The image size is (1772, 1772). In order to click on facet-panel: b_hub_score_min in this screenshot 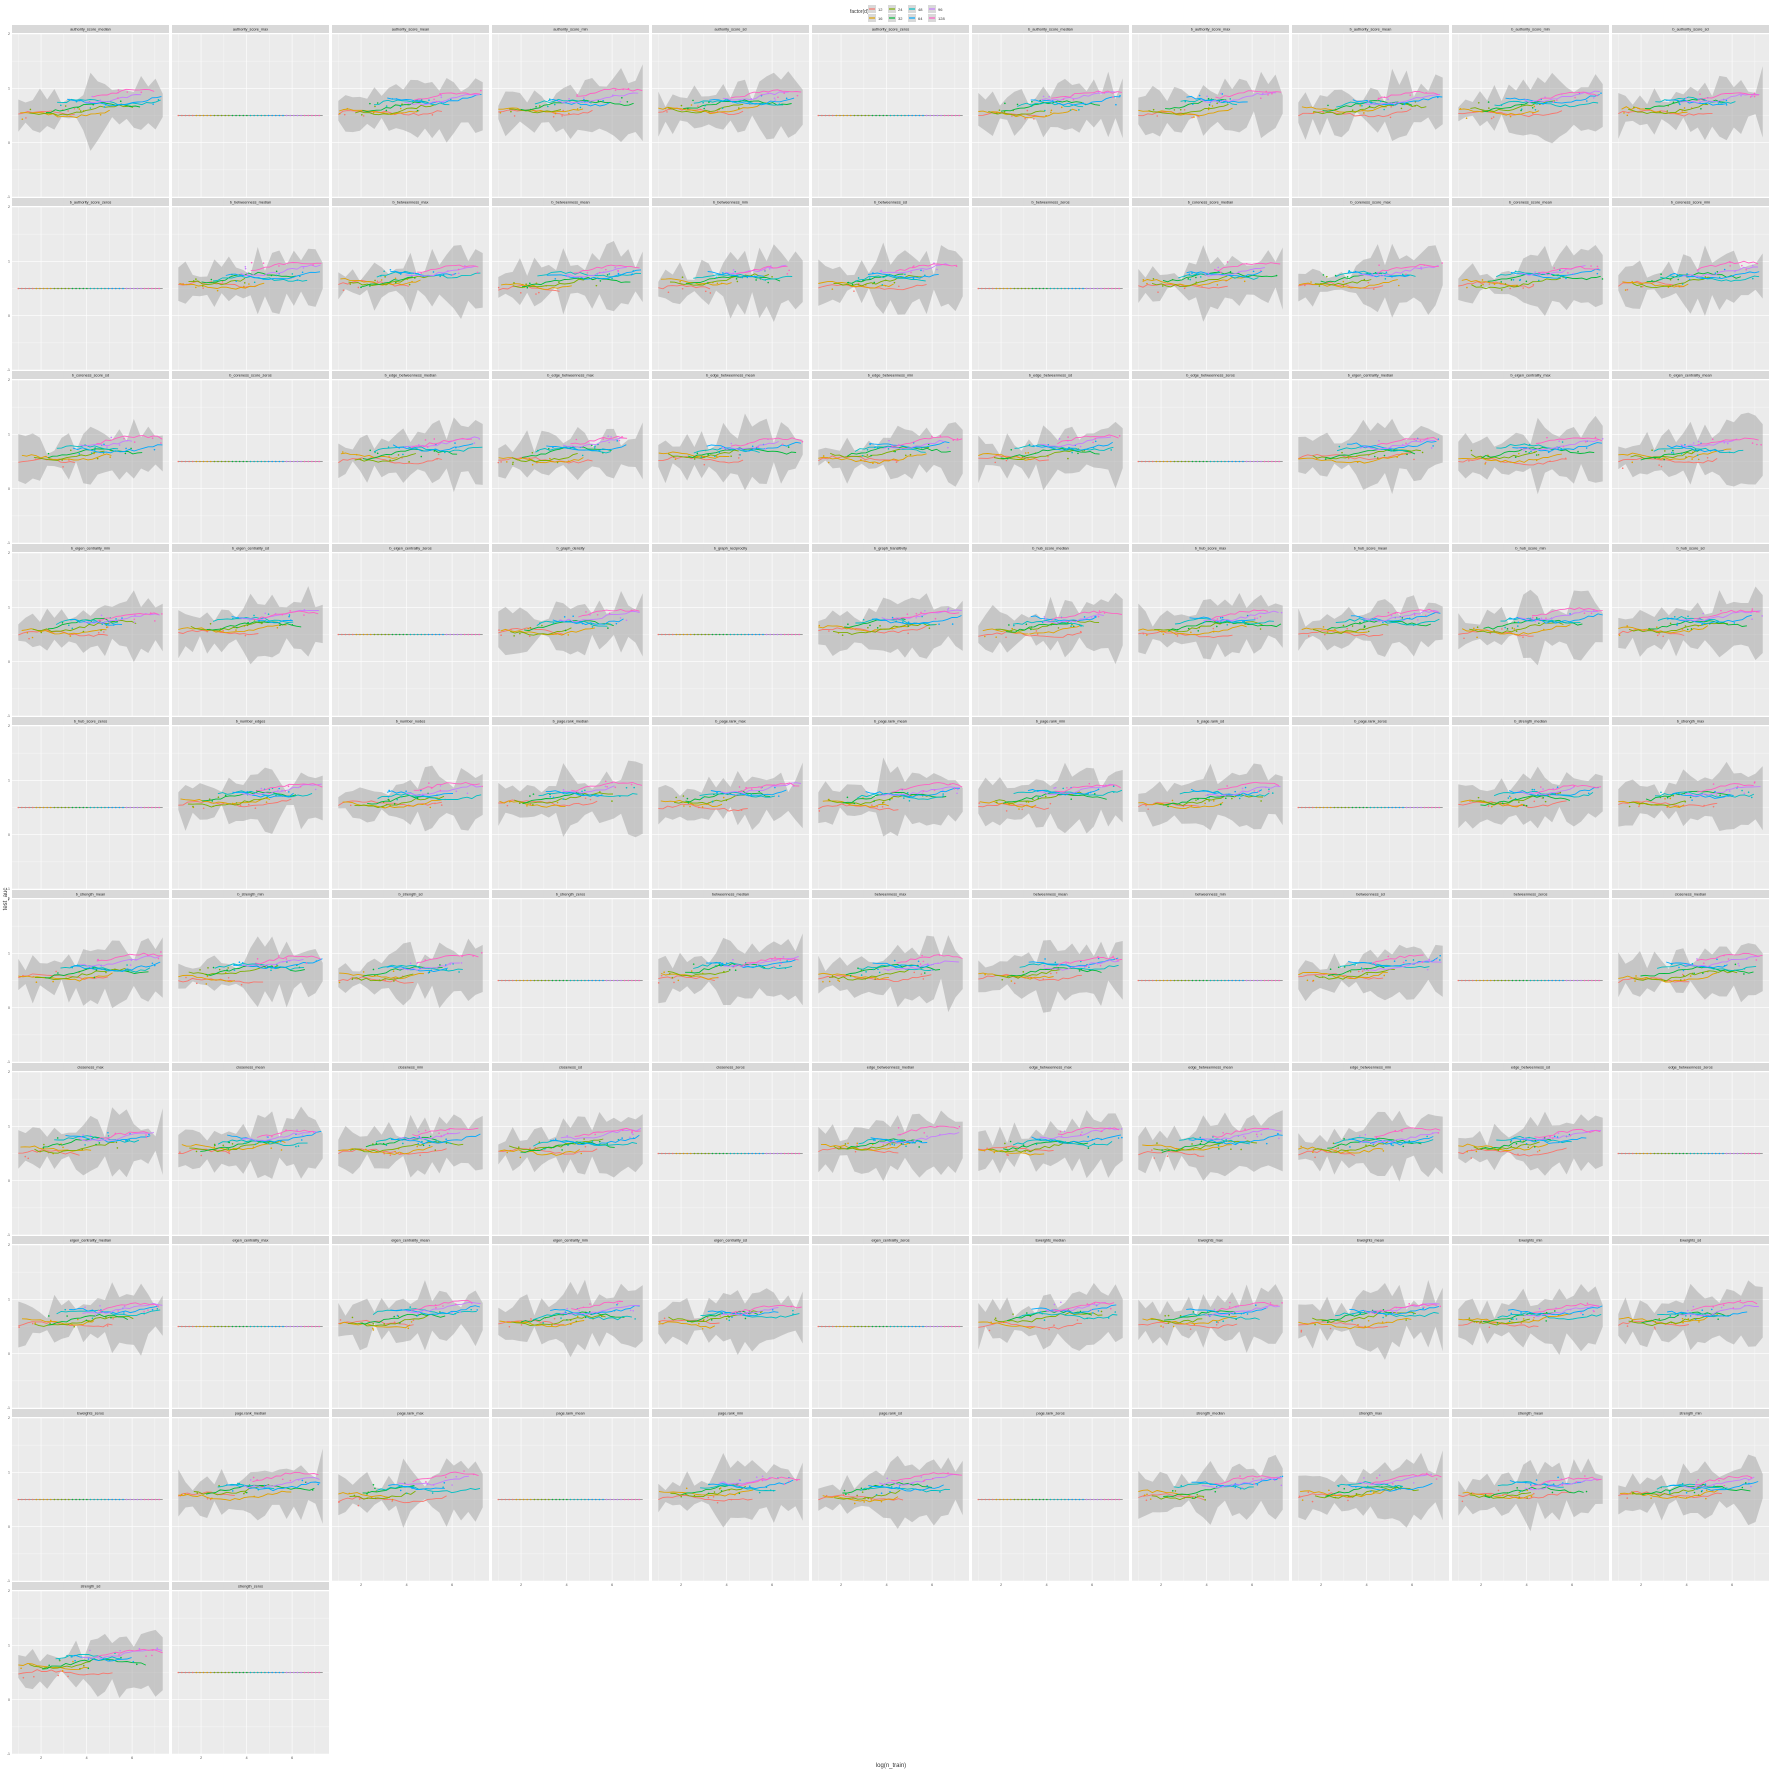, I will do `click(1530, 630)`.